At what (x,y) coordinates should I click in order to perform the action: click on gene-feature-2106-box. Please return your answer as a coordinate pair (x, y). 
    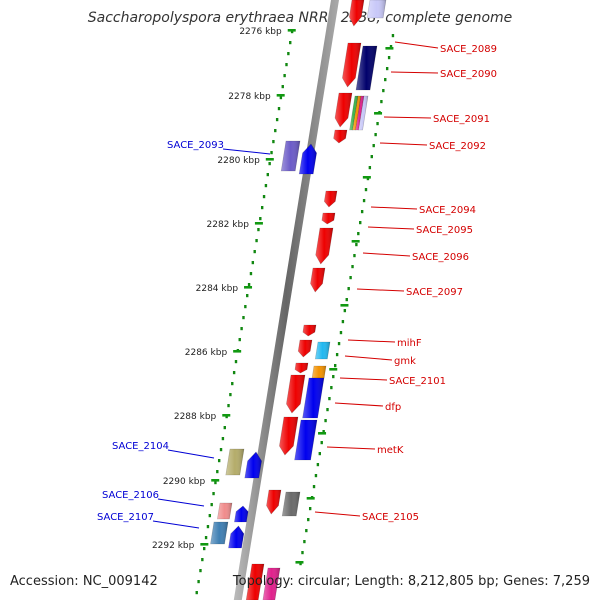
    Looking at the image, I should click on (225, 511).